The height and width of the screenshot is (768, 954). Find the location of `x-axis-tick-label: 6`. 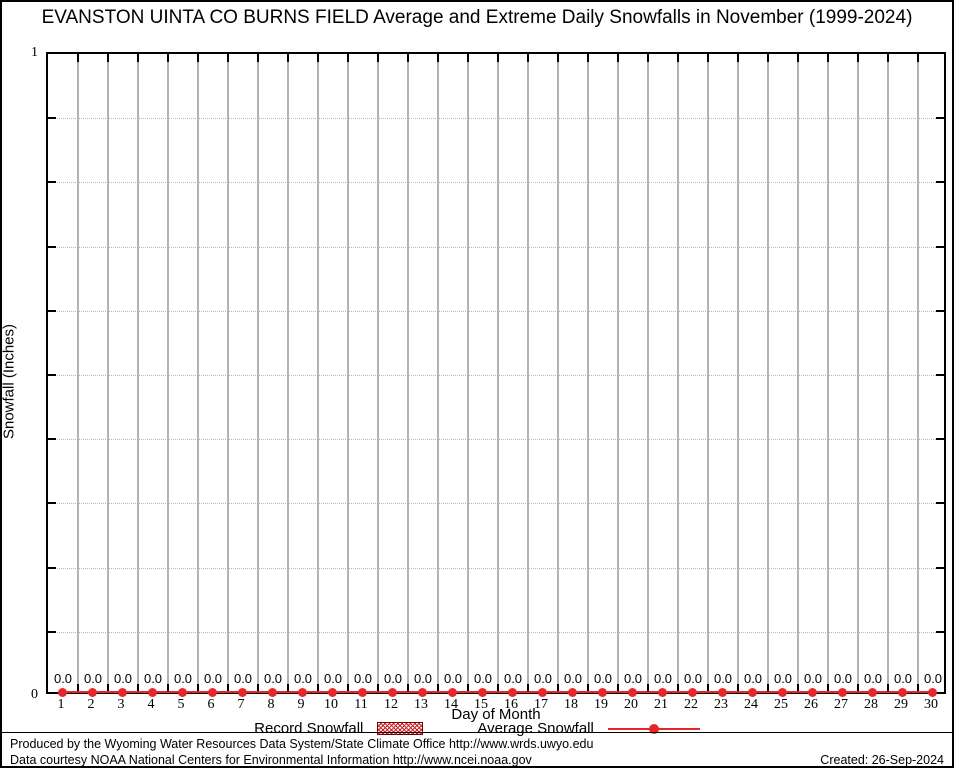

x-axis-tick-label: 6 is located at coordinates (211, 704).